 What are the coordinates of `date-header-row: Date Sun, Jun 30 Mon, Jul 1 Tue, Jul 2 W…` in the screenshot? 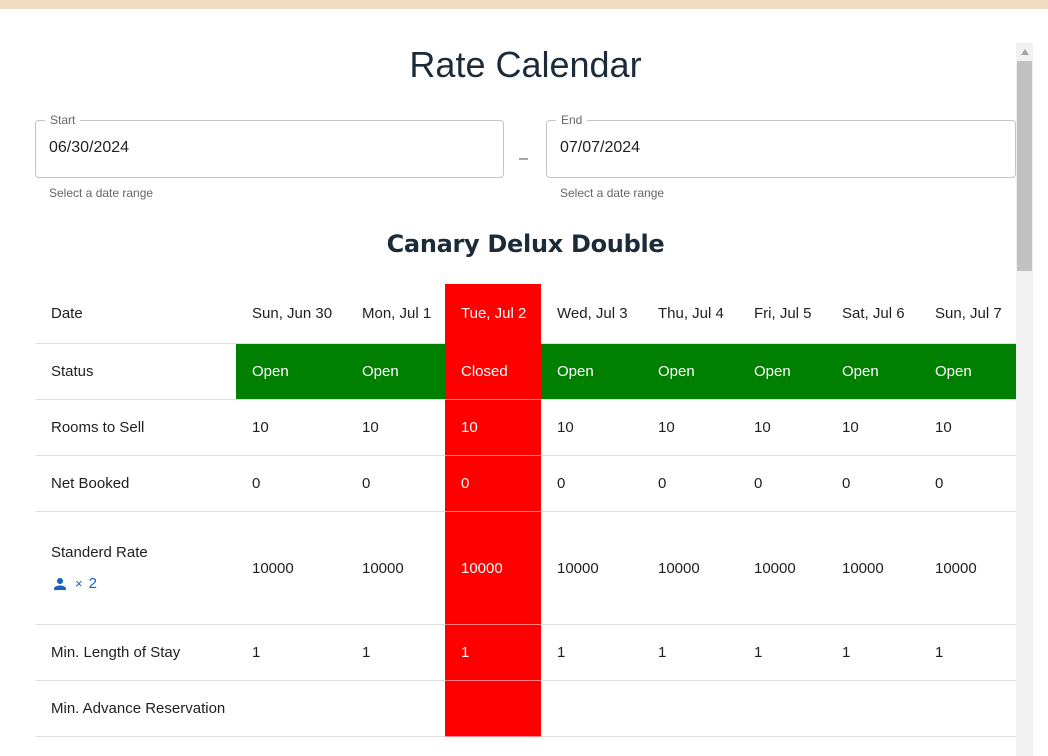 It's located at (525, 314).